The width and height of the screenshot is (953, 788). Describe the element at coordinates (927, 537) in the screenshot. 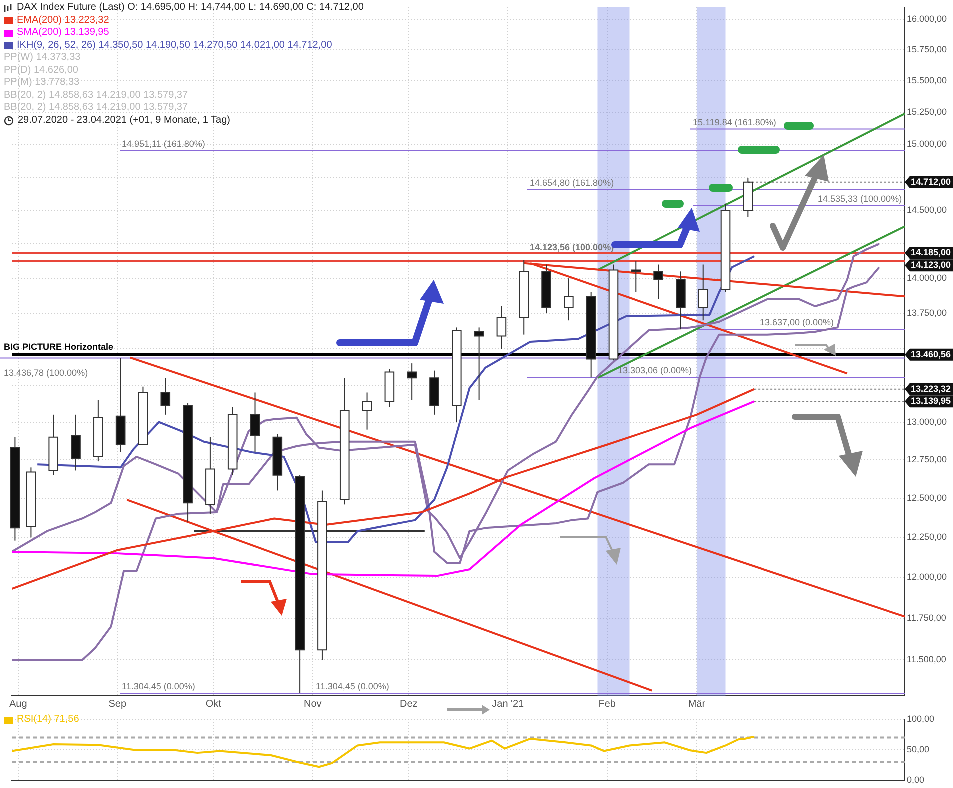

I see `y-tick-label: 12.250,00` at that location.